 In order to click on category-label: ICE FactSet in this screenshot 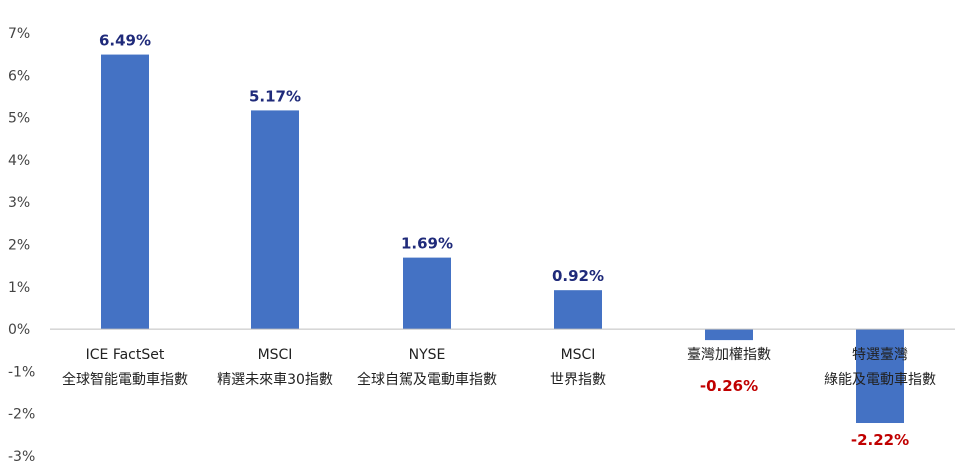, I will do `click(125, 355)`.